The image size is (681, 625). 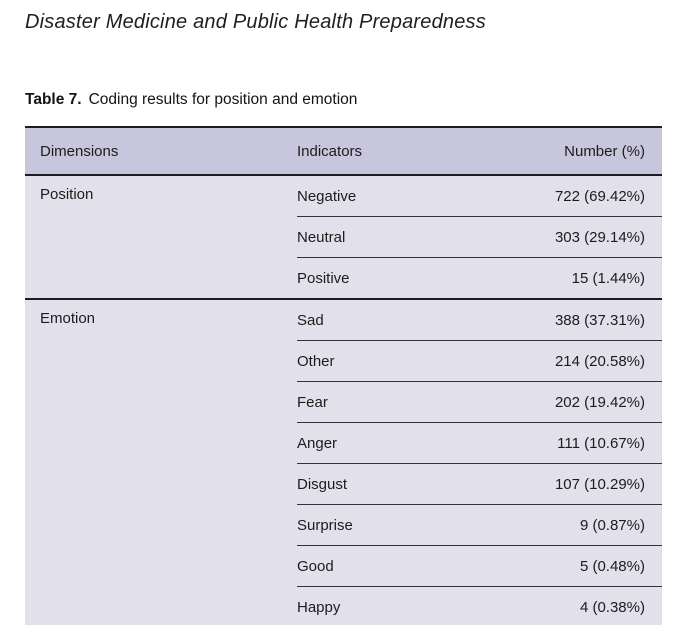 I want to click on number-cell: 15 (1.44%), so click(x=582, y=278).